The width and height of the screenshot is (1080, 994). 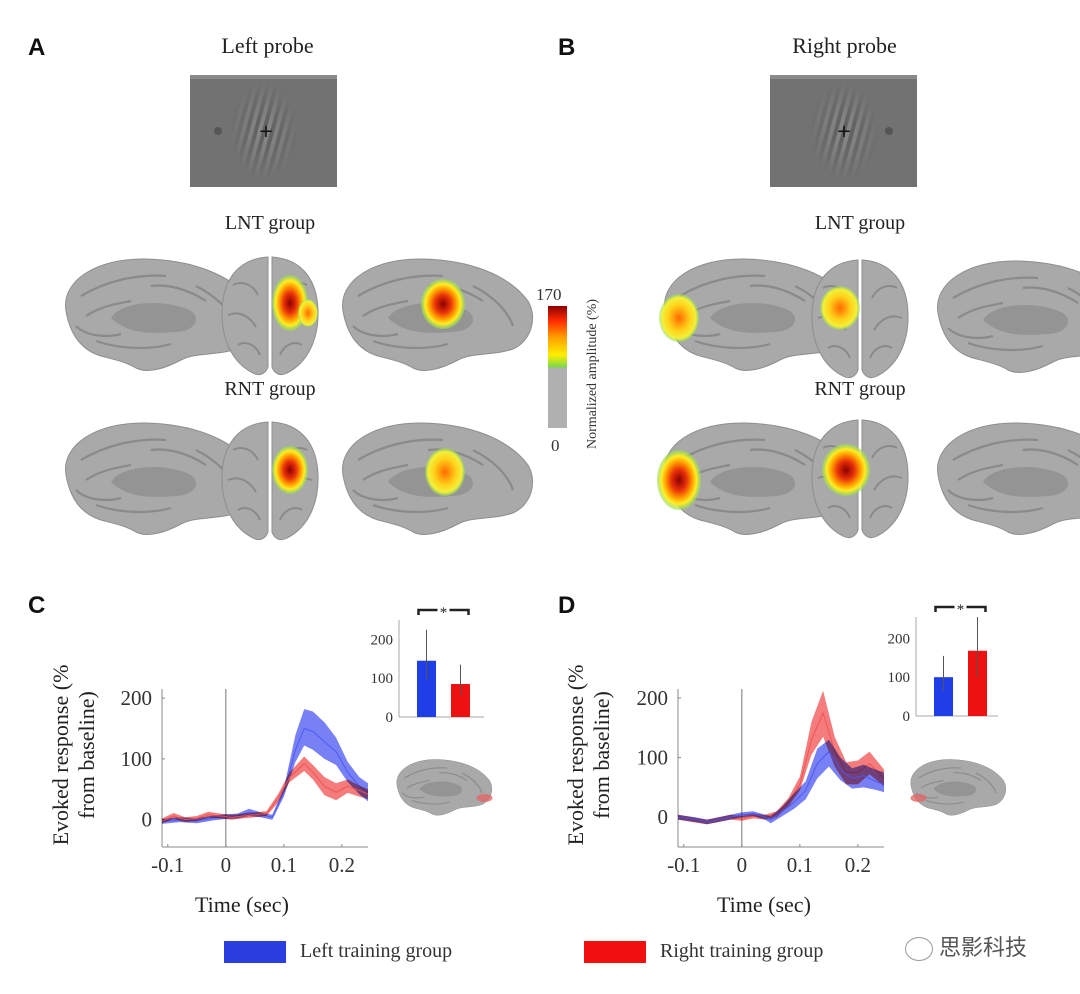 I want to click on watermark: 思影科技, so click(x=966, y=946).